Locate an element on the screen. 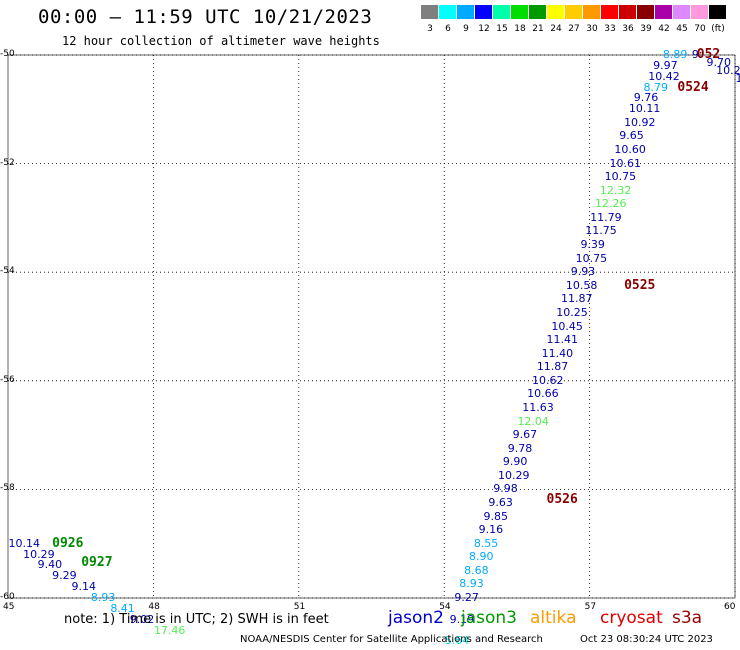 This screenshot has width=740, height=650. legend-label: 18 is located at coordinates (520, 29).